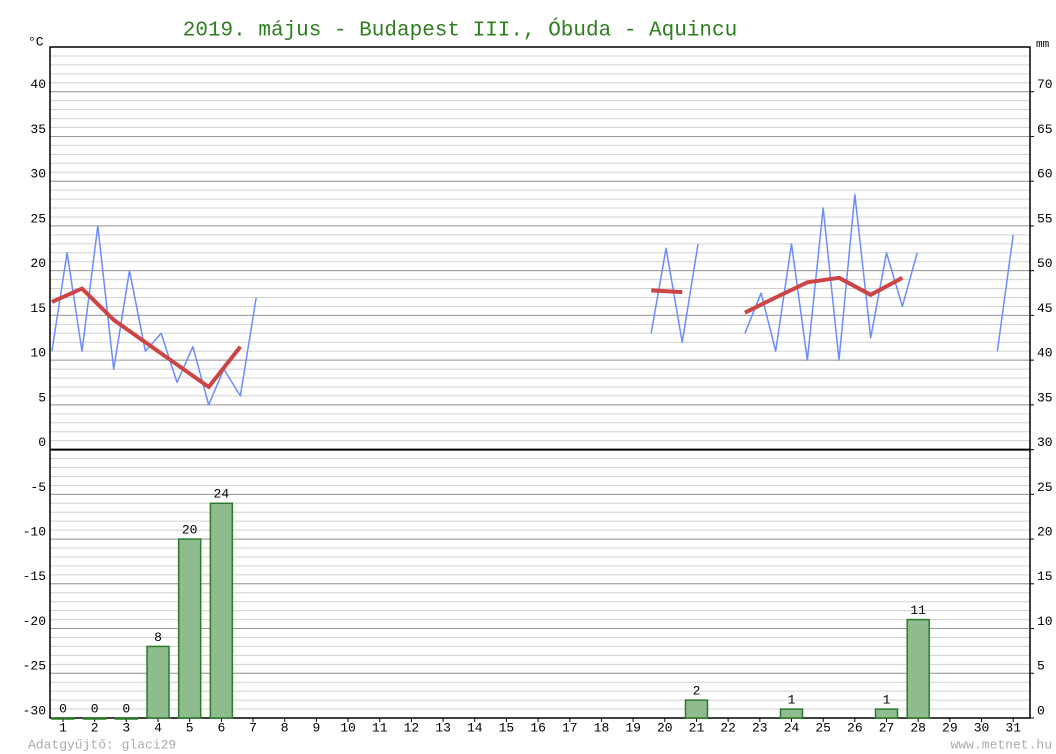 The image size is (1056, 754). I want to click on y2-tick-label: 45, so click(1045, 308).